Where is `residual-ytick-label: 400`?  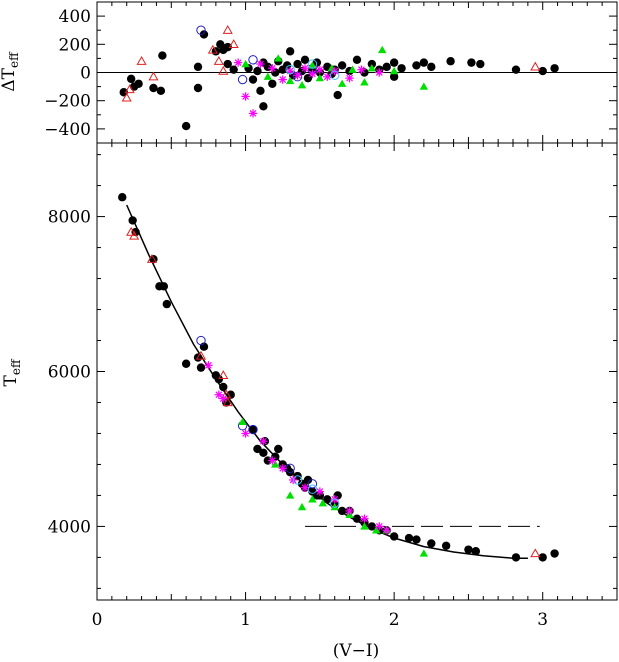
residual-ytick-label: 400 is located at coordinates (75, 17).